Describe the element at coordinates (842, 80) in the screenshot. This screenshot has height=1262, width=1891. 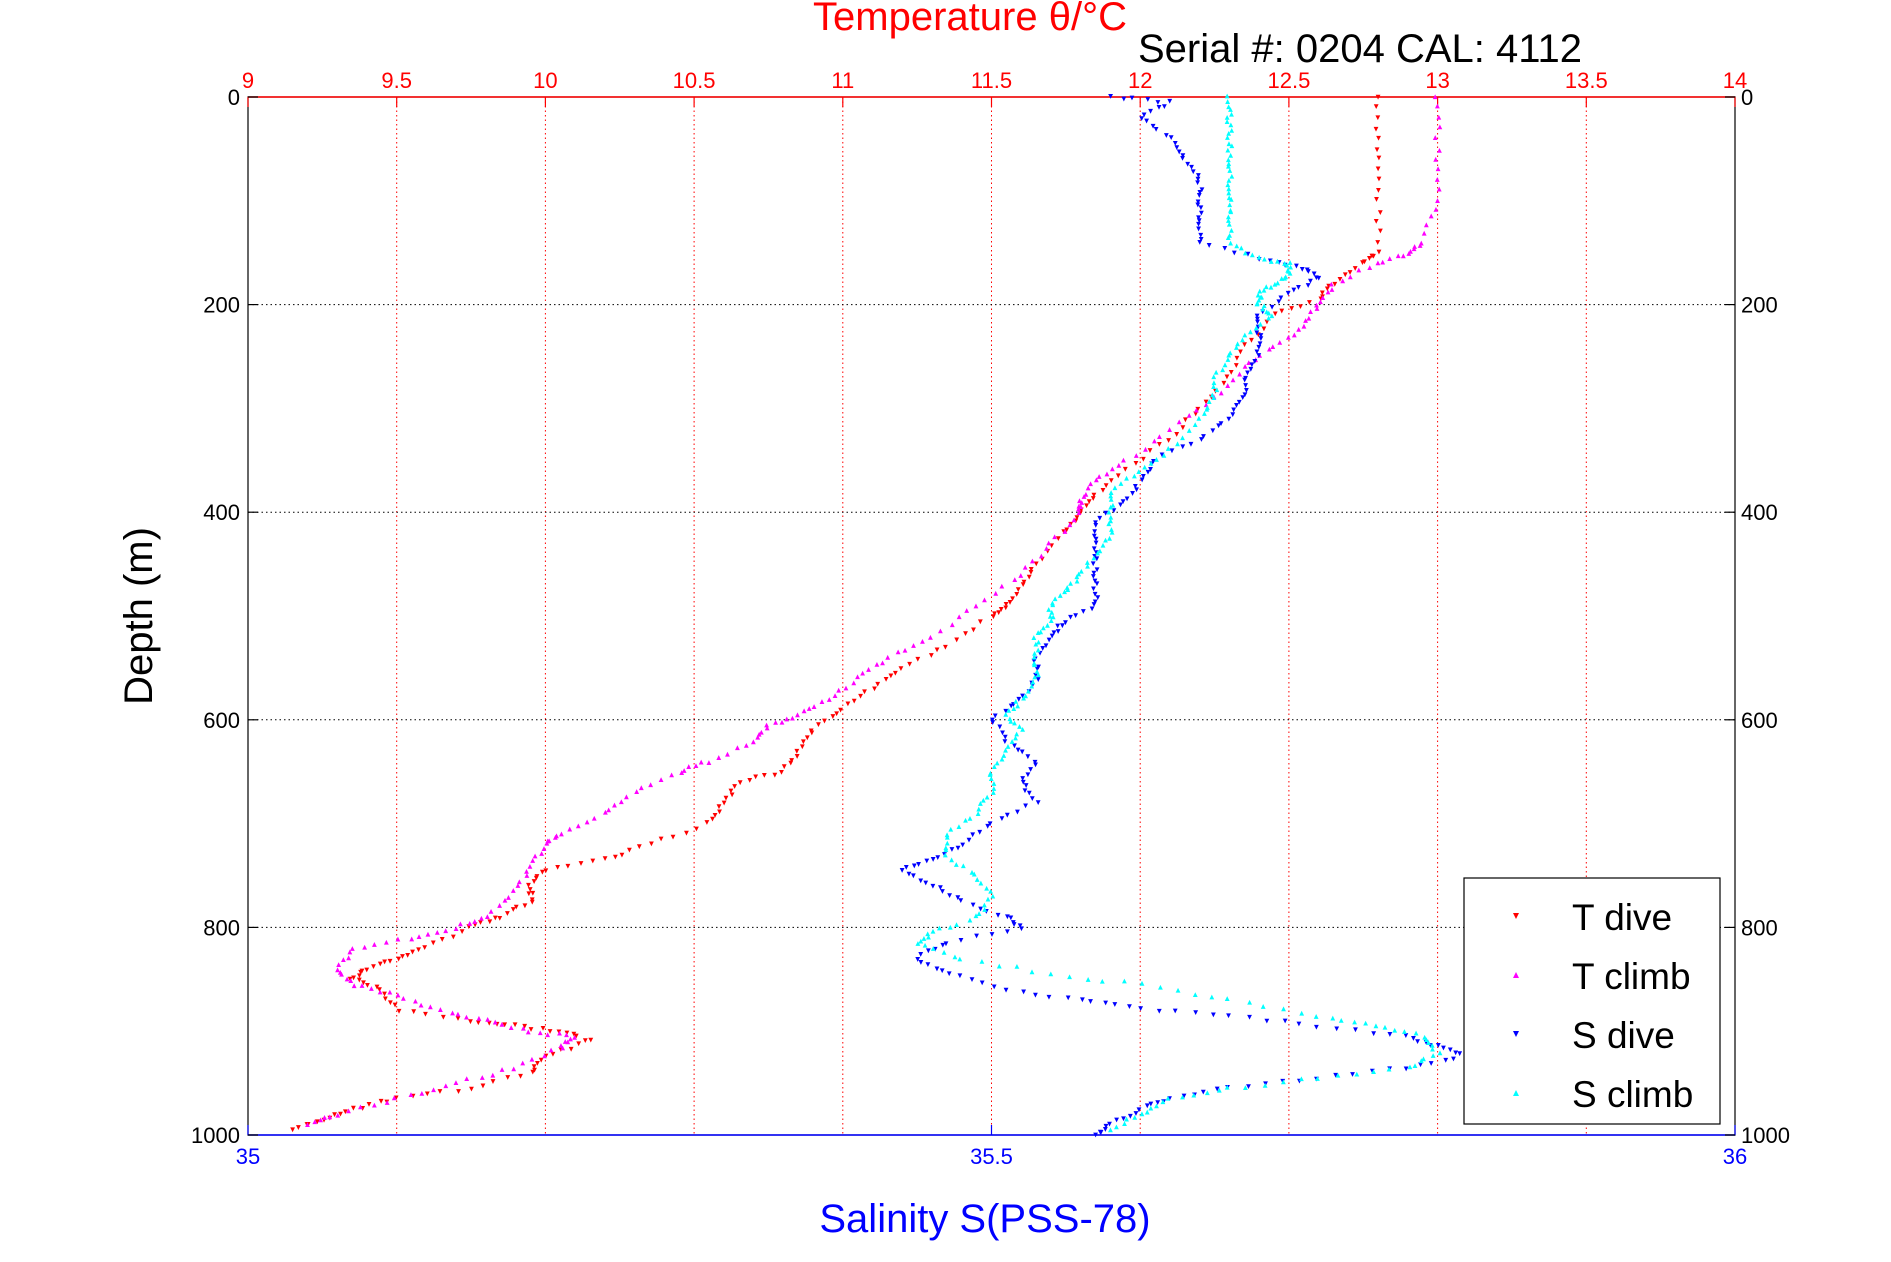
I see `top-tick-label: 11` at that location.